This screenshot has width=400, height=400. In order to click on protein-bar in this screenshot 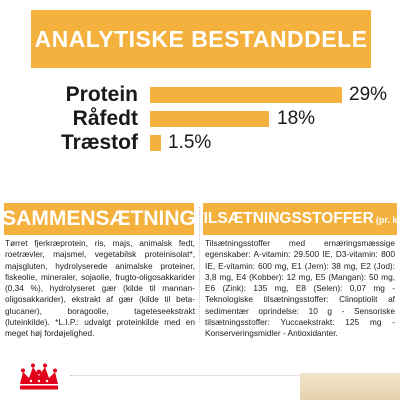, I will do `click(246, 95)`.